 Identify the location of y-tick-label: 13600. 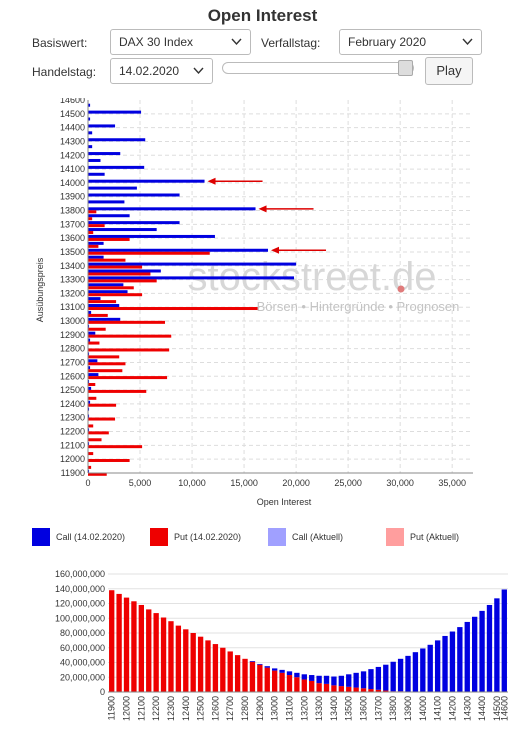
(72, 238).